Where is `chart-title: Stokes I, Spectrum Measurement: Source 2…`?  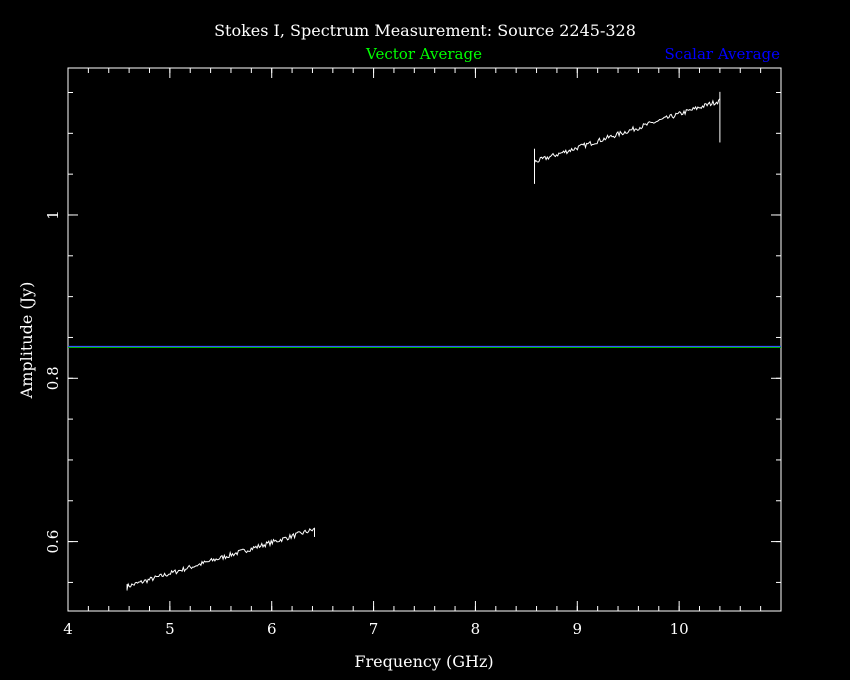
chart-title: Stokes I, Spectrum Measurement: Source 2… is located at coordinates (425, 30).